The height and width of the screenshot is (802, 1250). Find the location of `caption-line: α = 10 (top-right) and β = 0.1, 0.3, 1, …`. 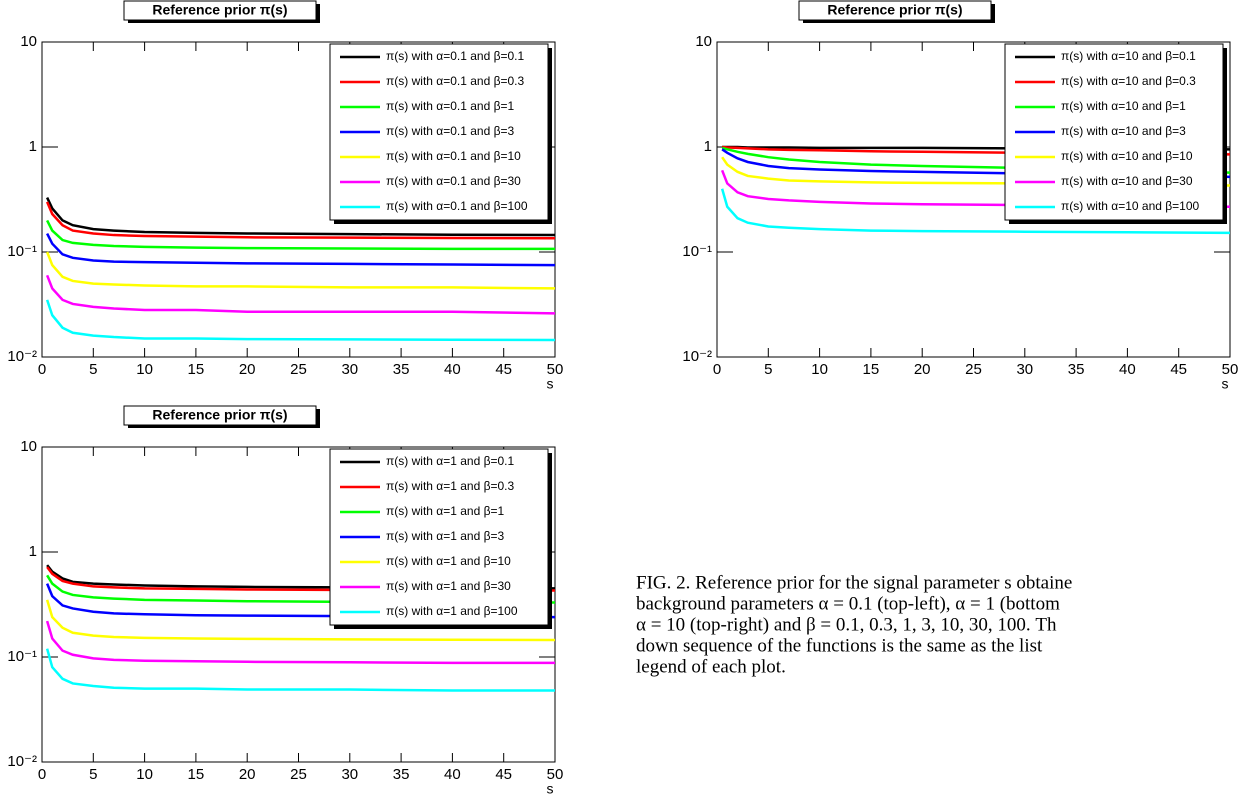

caption-line: α = 10 (top-right) and β = 0.1, 0.3, 1, … is located at coordinates (846, 624).